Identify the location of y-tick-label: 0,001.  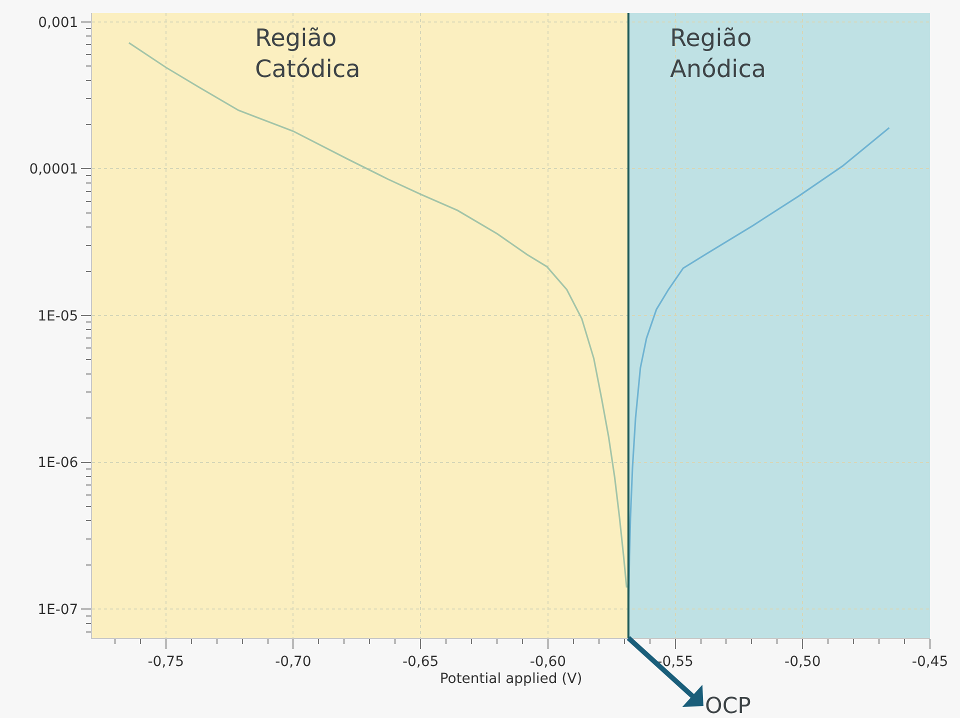
(58, 22).